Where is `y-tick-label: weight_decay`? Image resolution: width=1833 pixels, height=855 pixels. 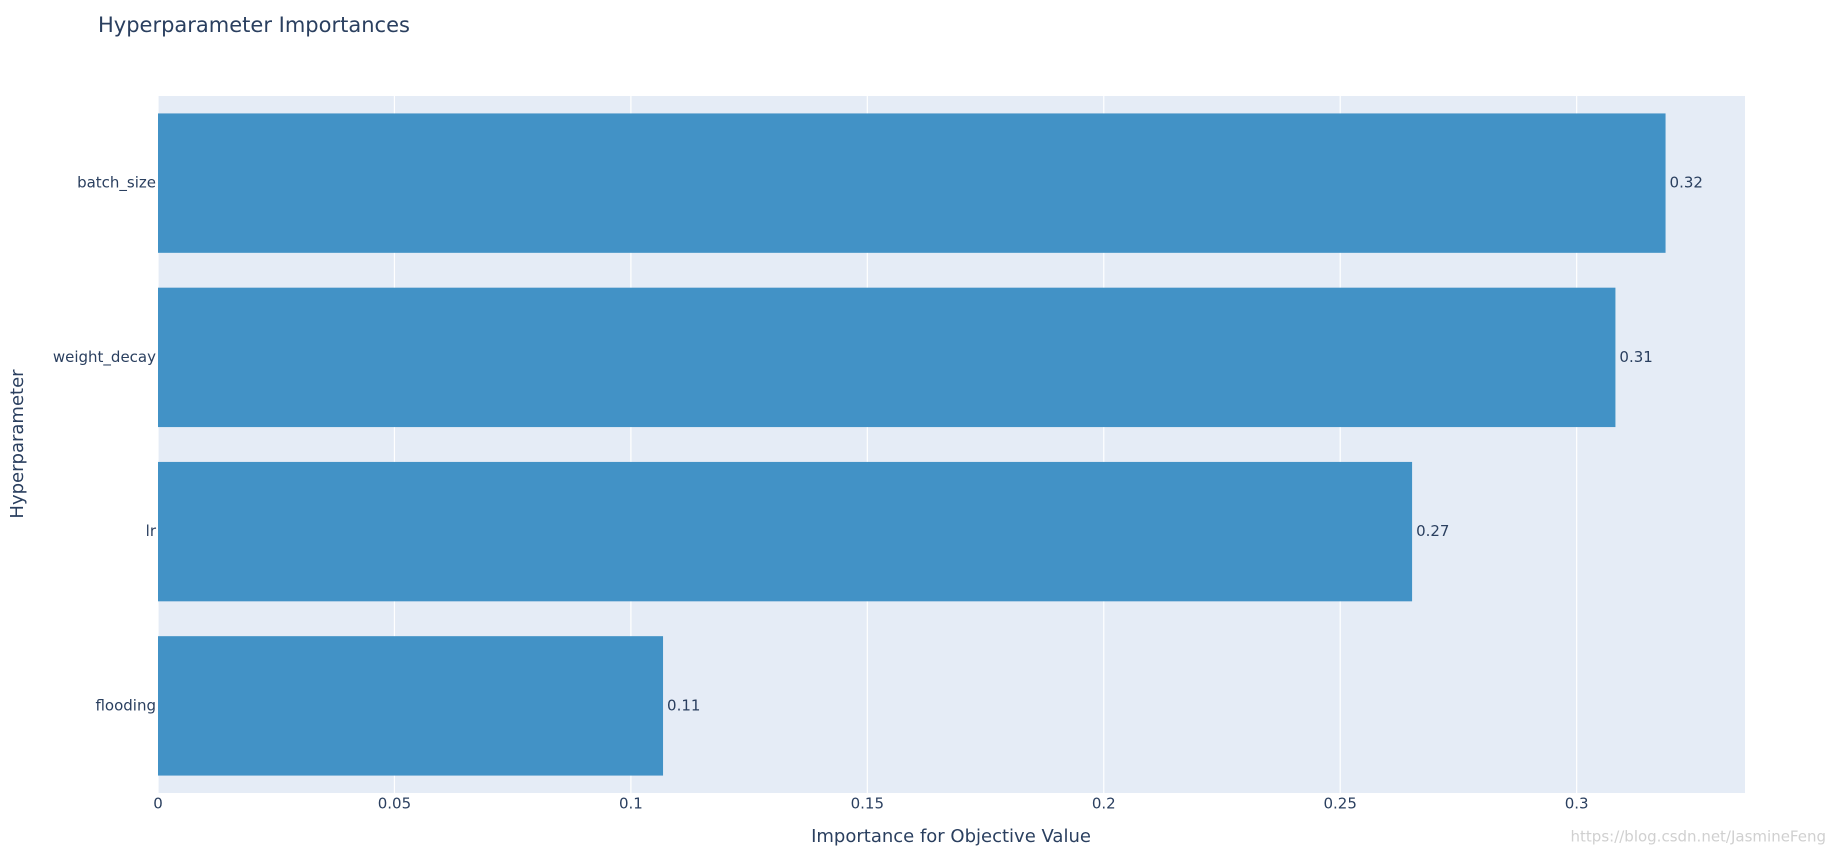
y-tick-label: weight_decay is located at coordinates (104, 357).